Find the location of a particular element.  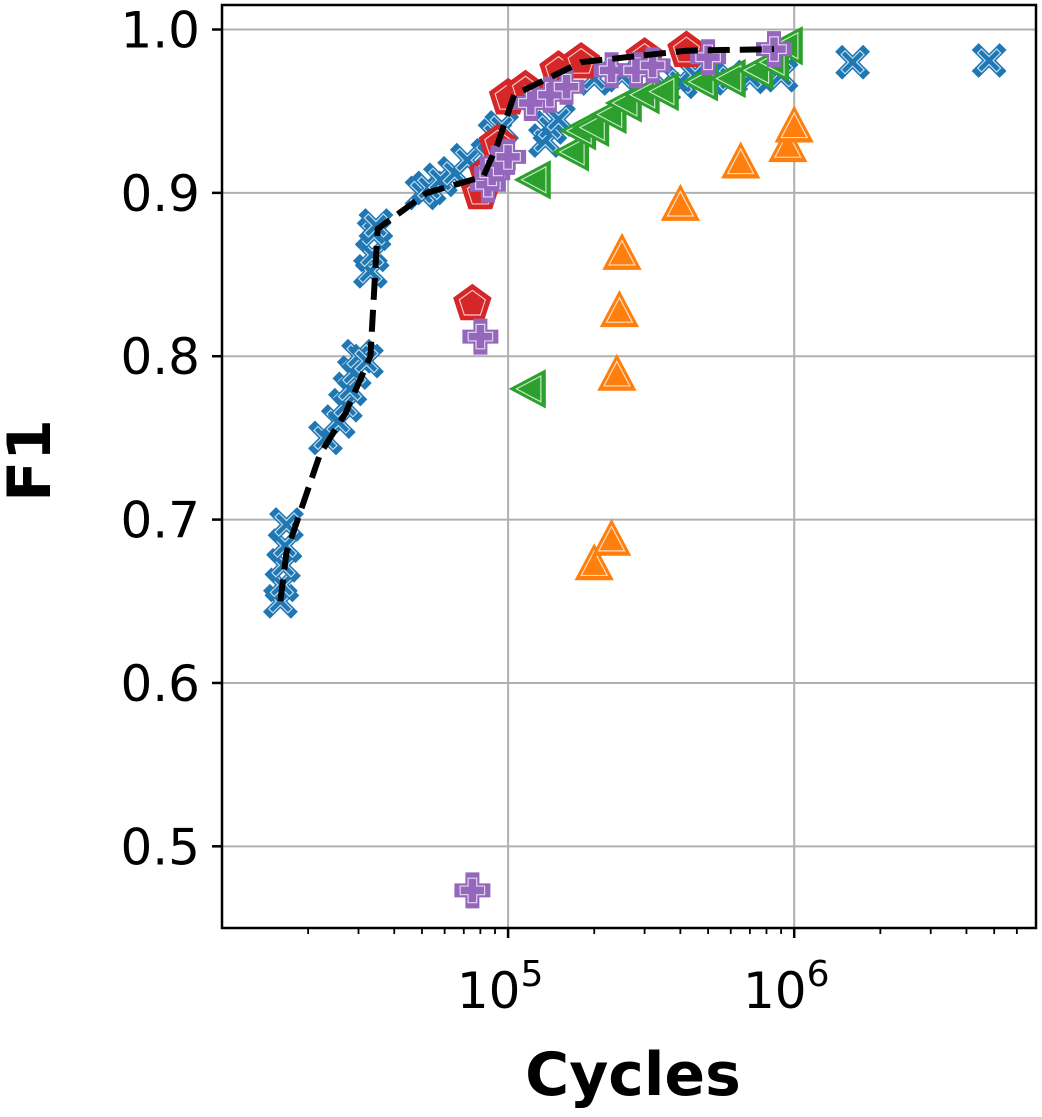

y-tick-label: 0.6 is located at coordinates (160, 684).